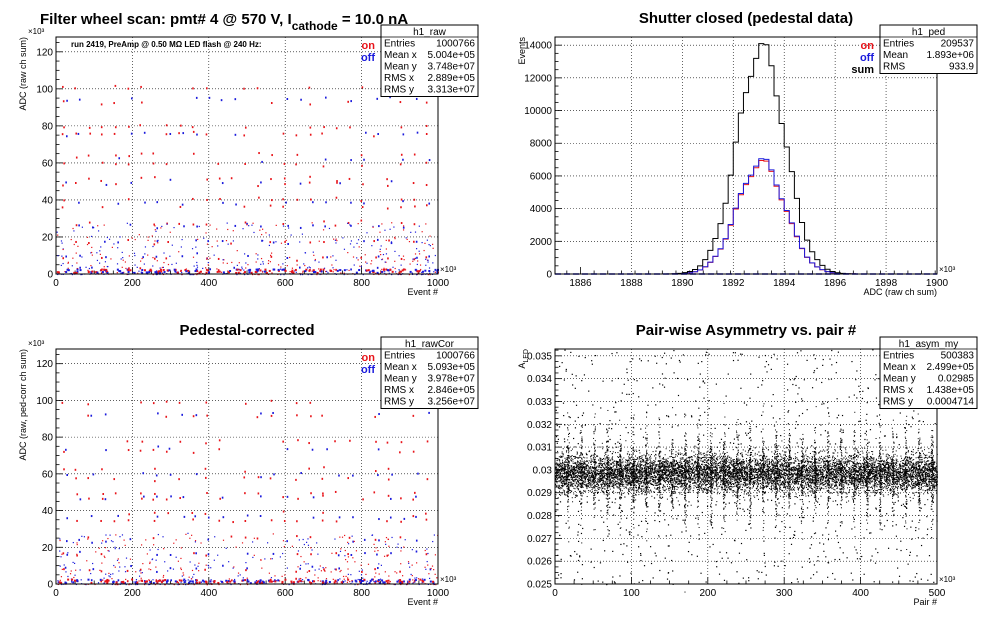 The image size is (996, 622). I want to click on legend-on: on, so click(369, 46).